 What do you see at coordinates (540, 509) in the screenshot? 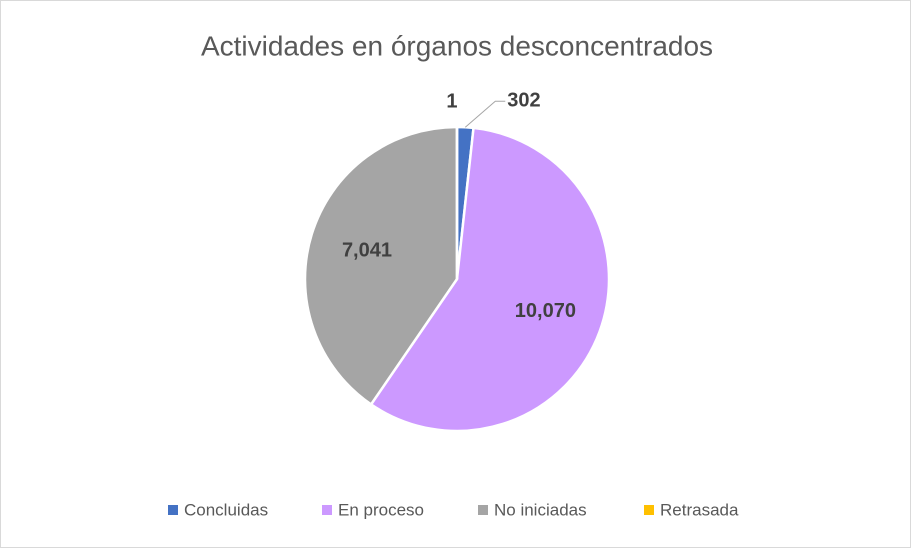
I see `legend-label: No iniciadas` at bounding box center [540, 509].